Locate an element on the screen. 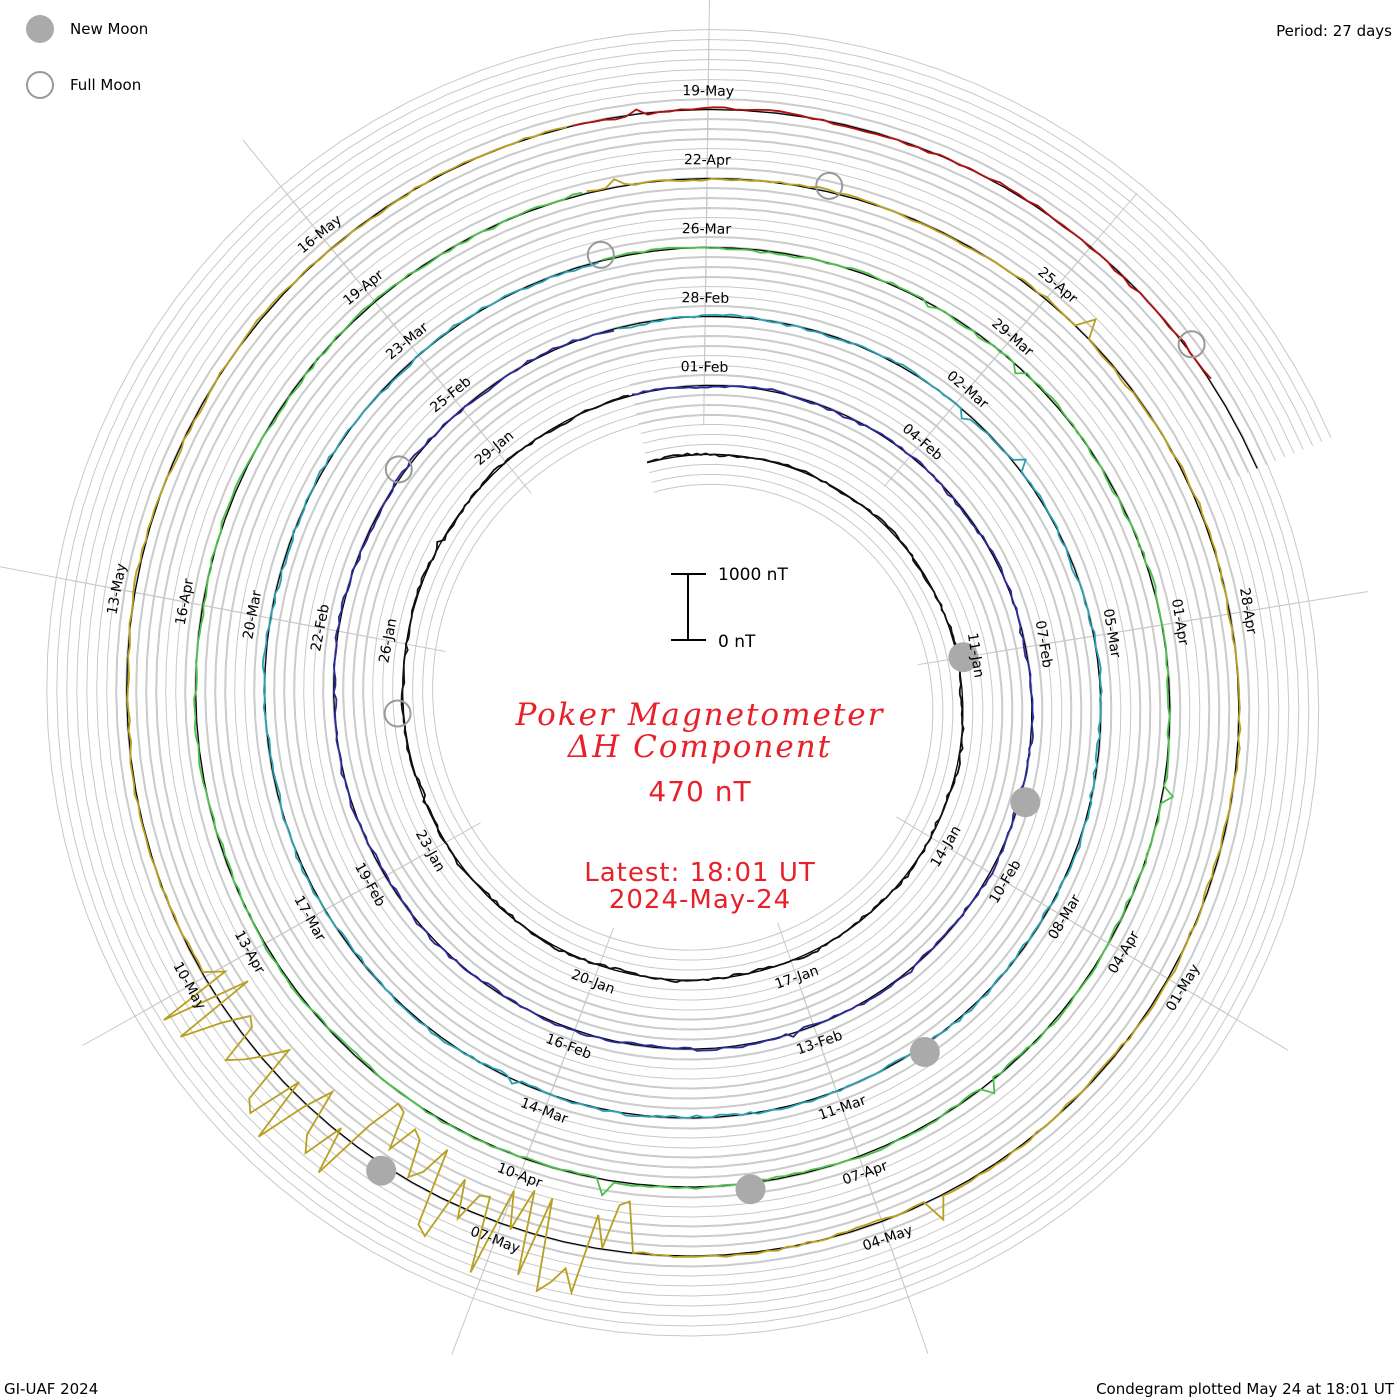 The height and width of the screenshot is (1400, 1400). date-label: 19-May is located at coordinates (708, 91).